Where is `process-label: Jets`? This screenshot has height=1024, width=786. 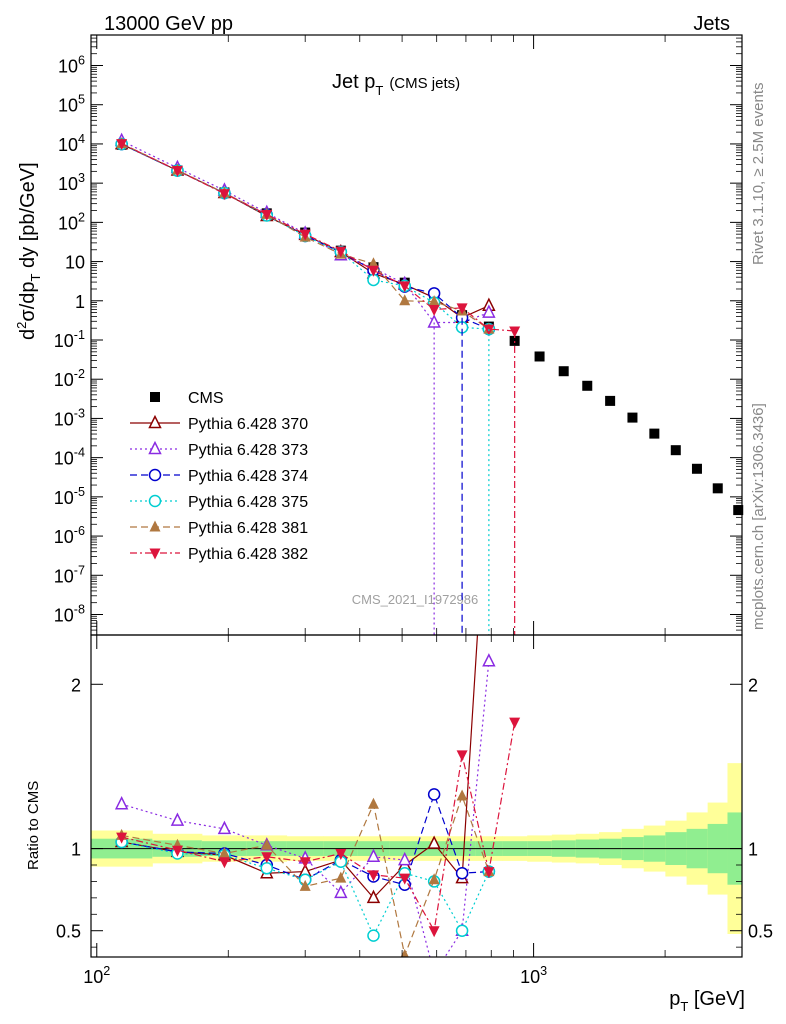 process-label: Jets is located at coordinates (711, 24).